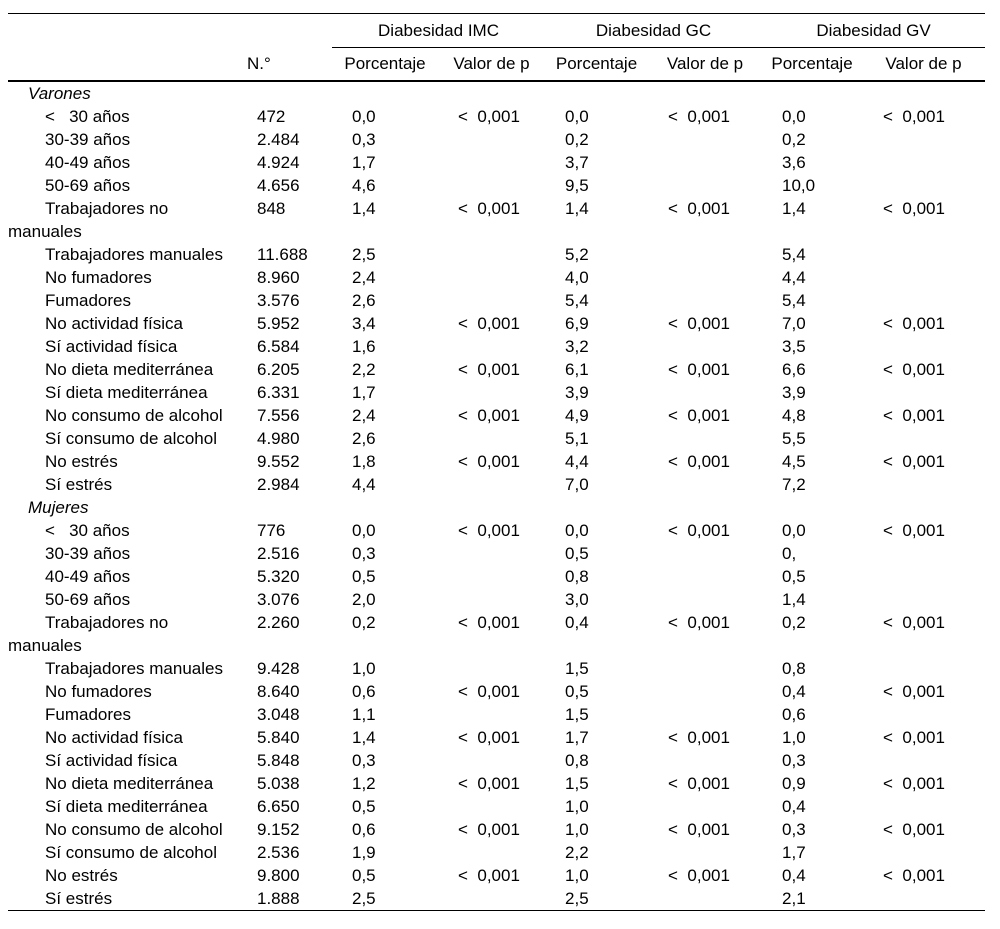  I want to click on cell-gc-pct: 1,5, so click(577, 783).